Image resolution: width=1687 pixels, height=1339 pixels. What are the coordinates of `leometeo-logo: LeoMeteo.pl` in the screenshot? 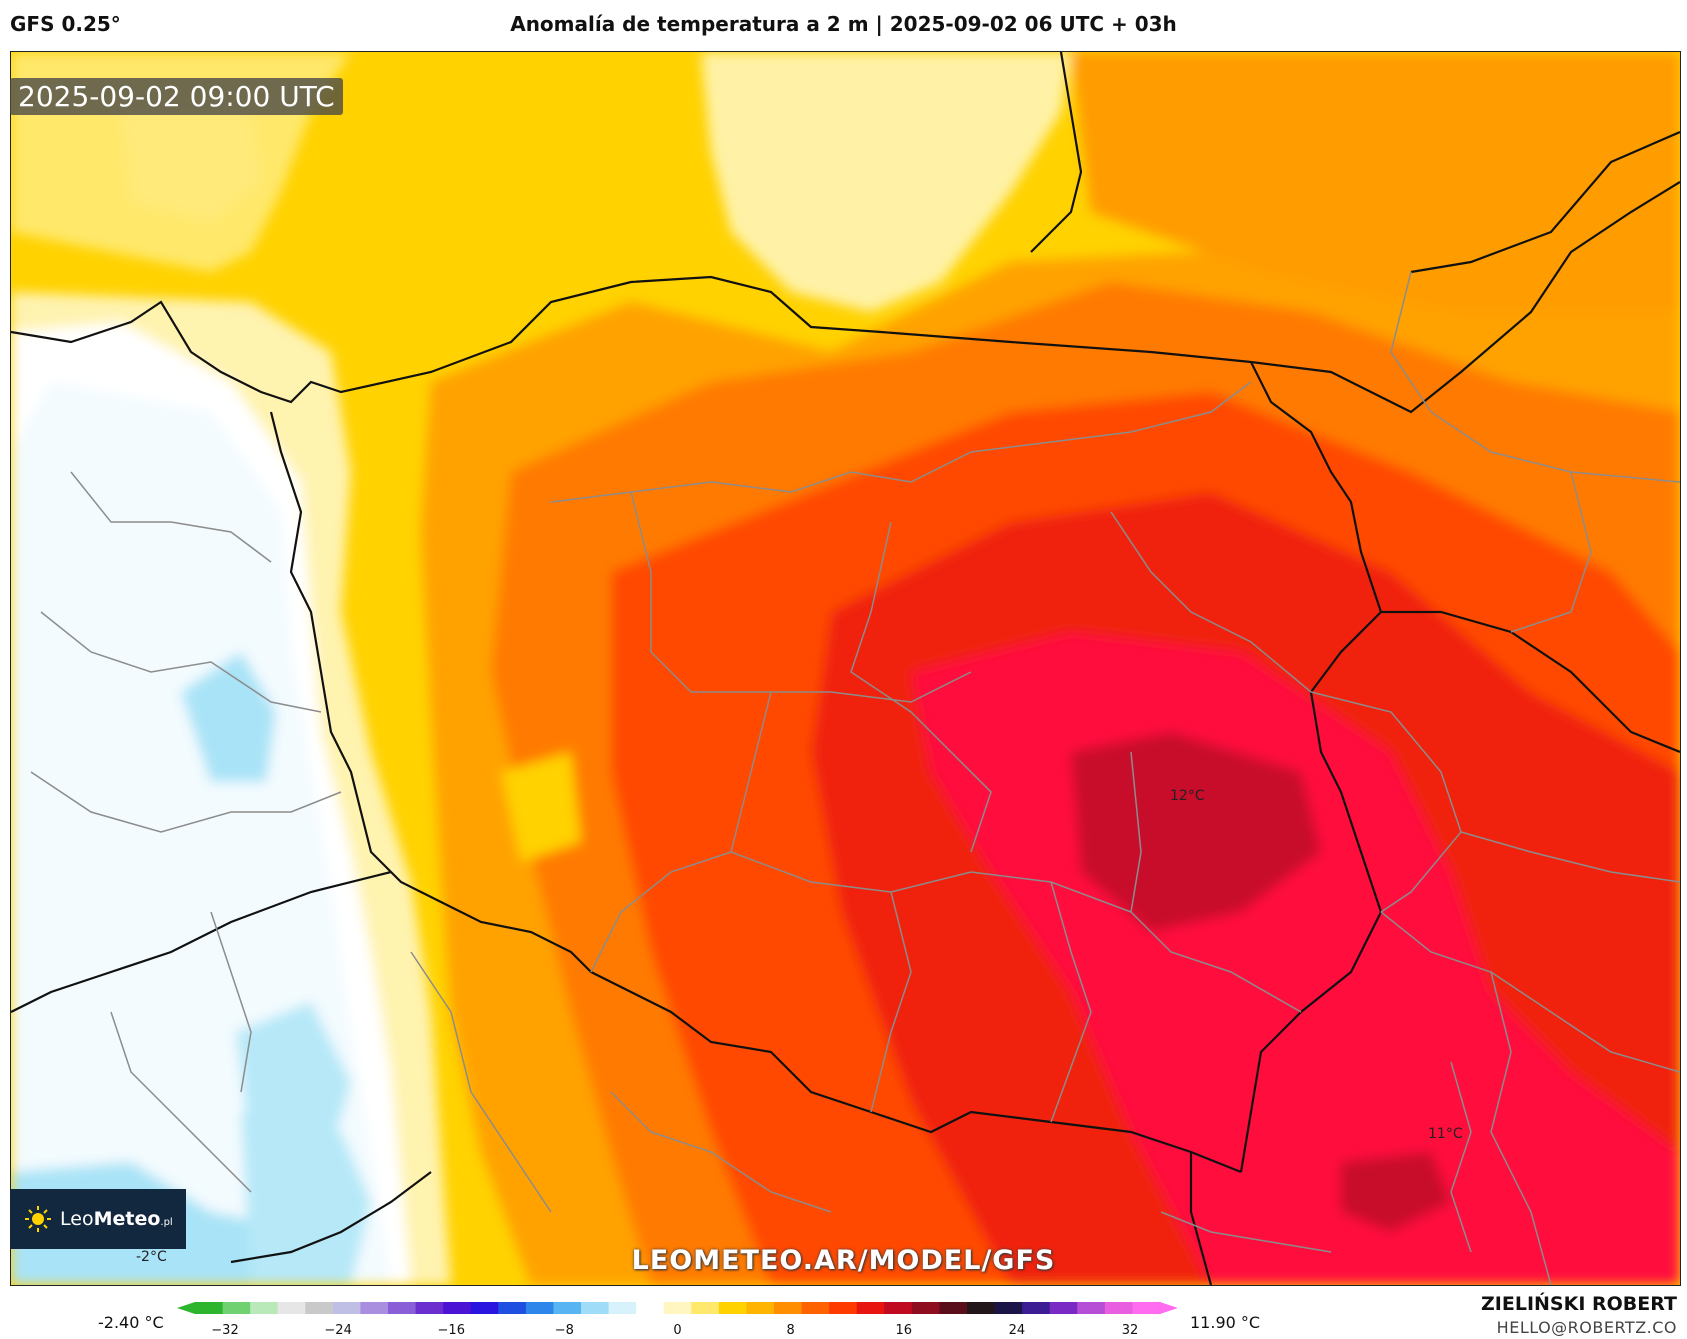 It's located at (98, 1219).